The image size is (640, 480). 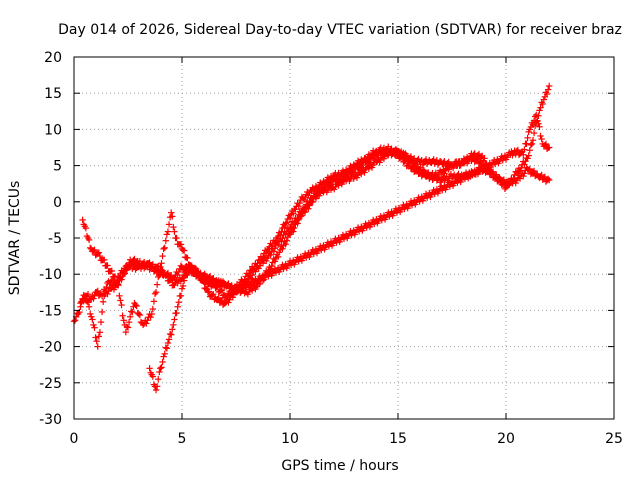 What do you see at coordinates (53, 58) in the screenshot?
I see `y-tick-label: 20` at bounding box center [53, 58].